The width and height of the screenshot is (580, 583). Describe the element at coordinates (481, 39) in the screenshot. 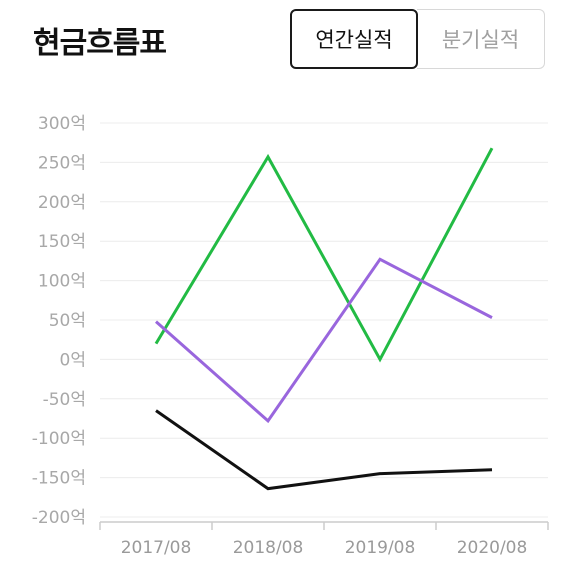

I see `quarterly-results-tab: 분기실적` at that location.